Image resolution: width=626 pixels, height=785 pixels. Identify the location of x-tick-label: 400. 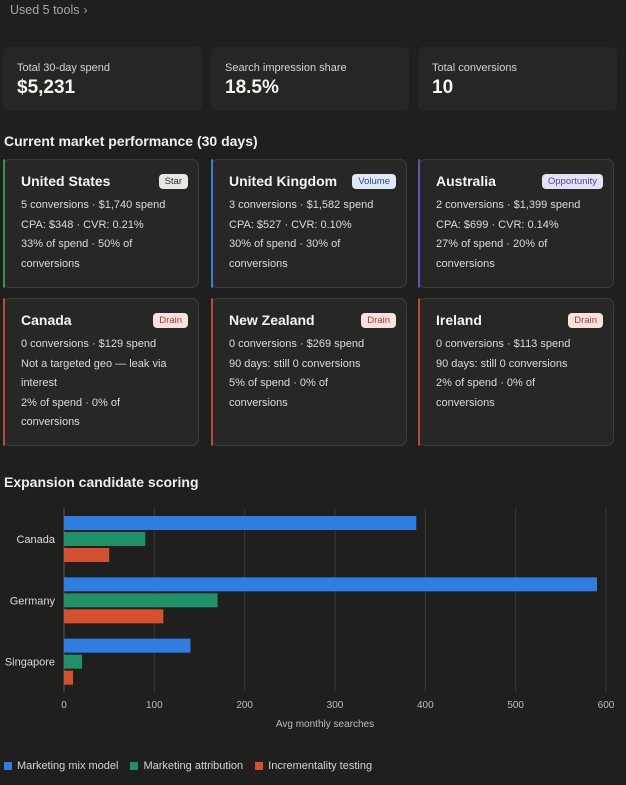
(425, 705).